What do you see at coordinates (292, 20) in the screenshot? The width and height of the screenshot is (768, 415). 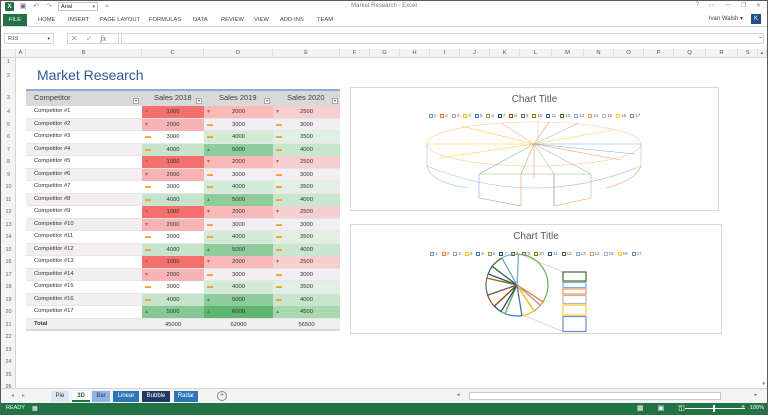 I see `tab-add-ins: ADD-INS` at bounding box center [292, 20].